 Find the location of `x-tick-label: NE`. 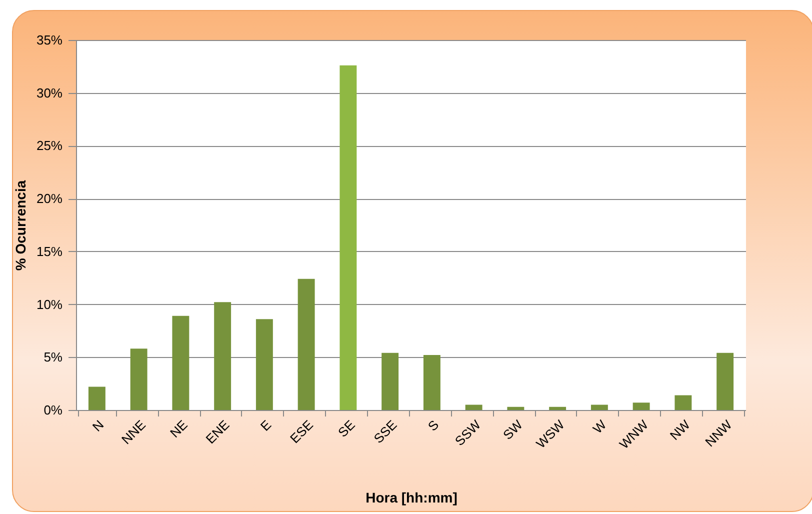

x-tick-label: NE is located at coordinates (179, 428).